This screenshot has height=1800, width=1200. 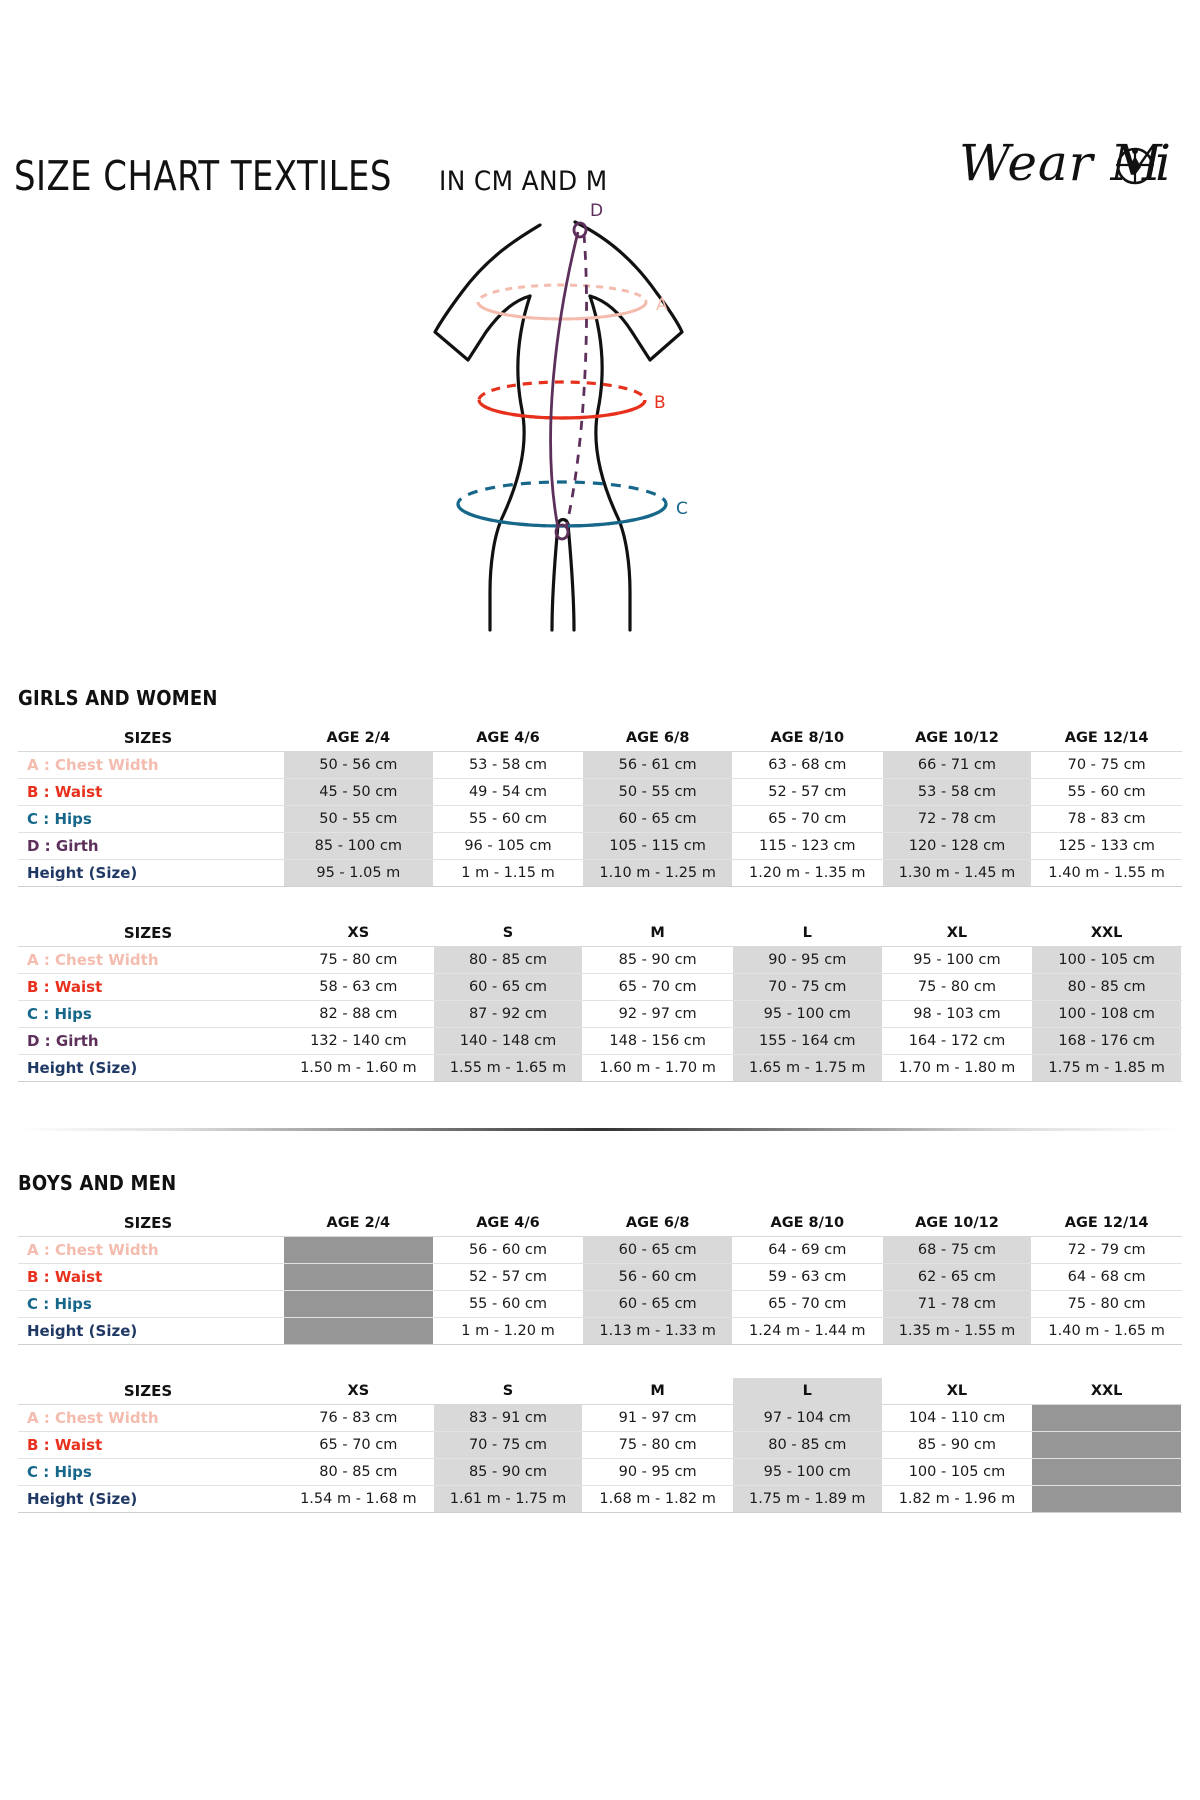 What do you see at coordinates (508, 1014) in the screenshot?
I see `table-cell: 87 - 92 cm` at bounding box center [508, 1014].